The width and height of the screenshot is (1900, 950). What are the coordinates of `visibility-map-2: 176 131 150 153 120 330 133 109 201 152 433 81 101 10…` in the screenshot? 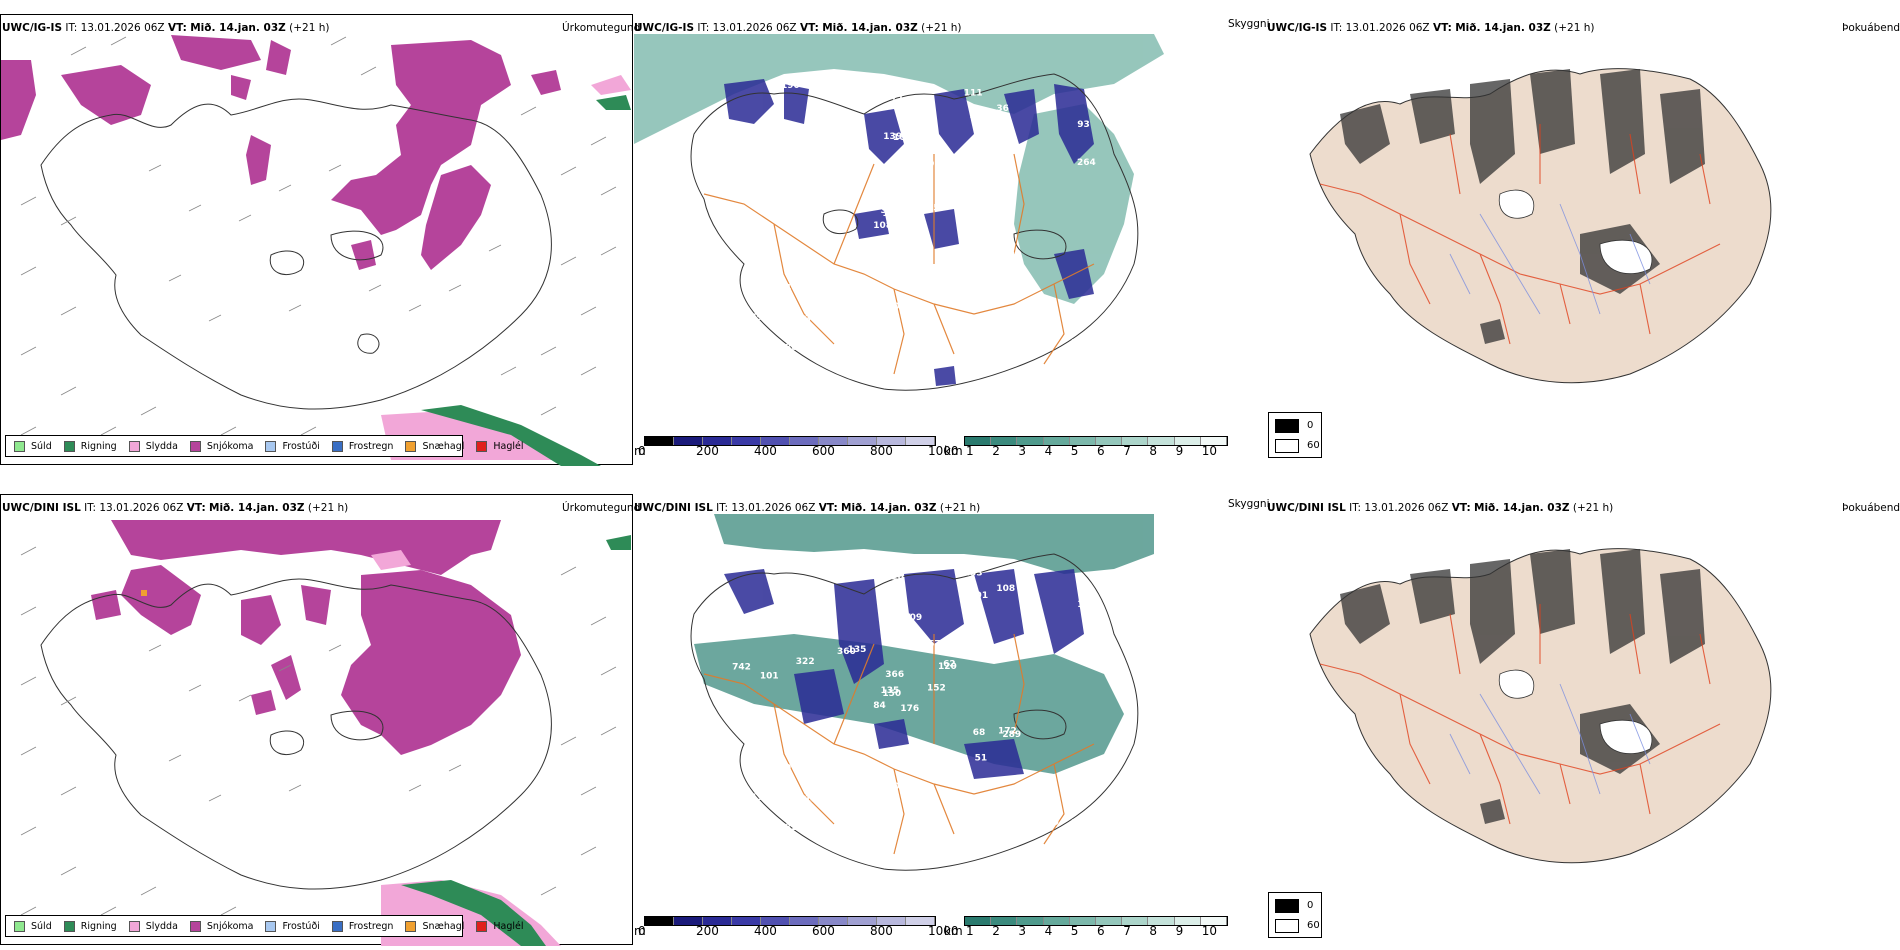 It's located at (922, 692).